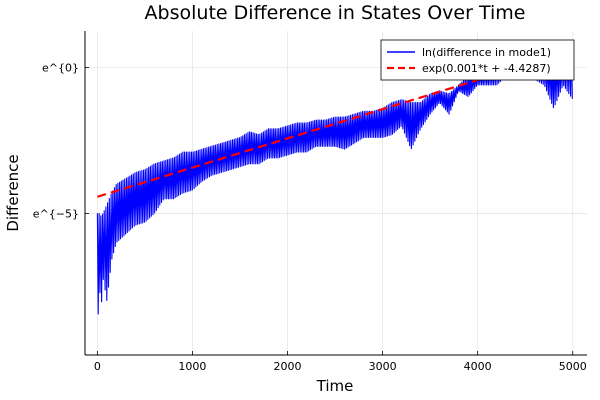 Image resolution: width=600 pixels, height=400 pixels. I want to click on x-tick-label: 4000, so click(478, 366).